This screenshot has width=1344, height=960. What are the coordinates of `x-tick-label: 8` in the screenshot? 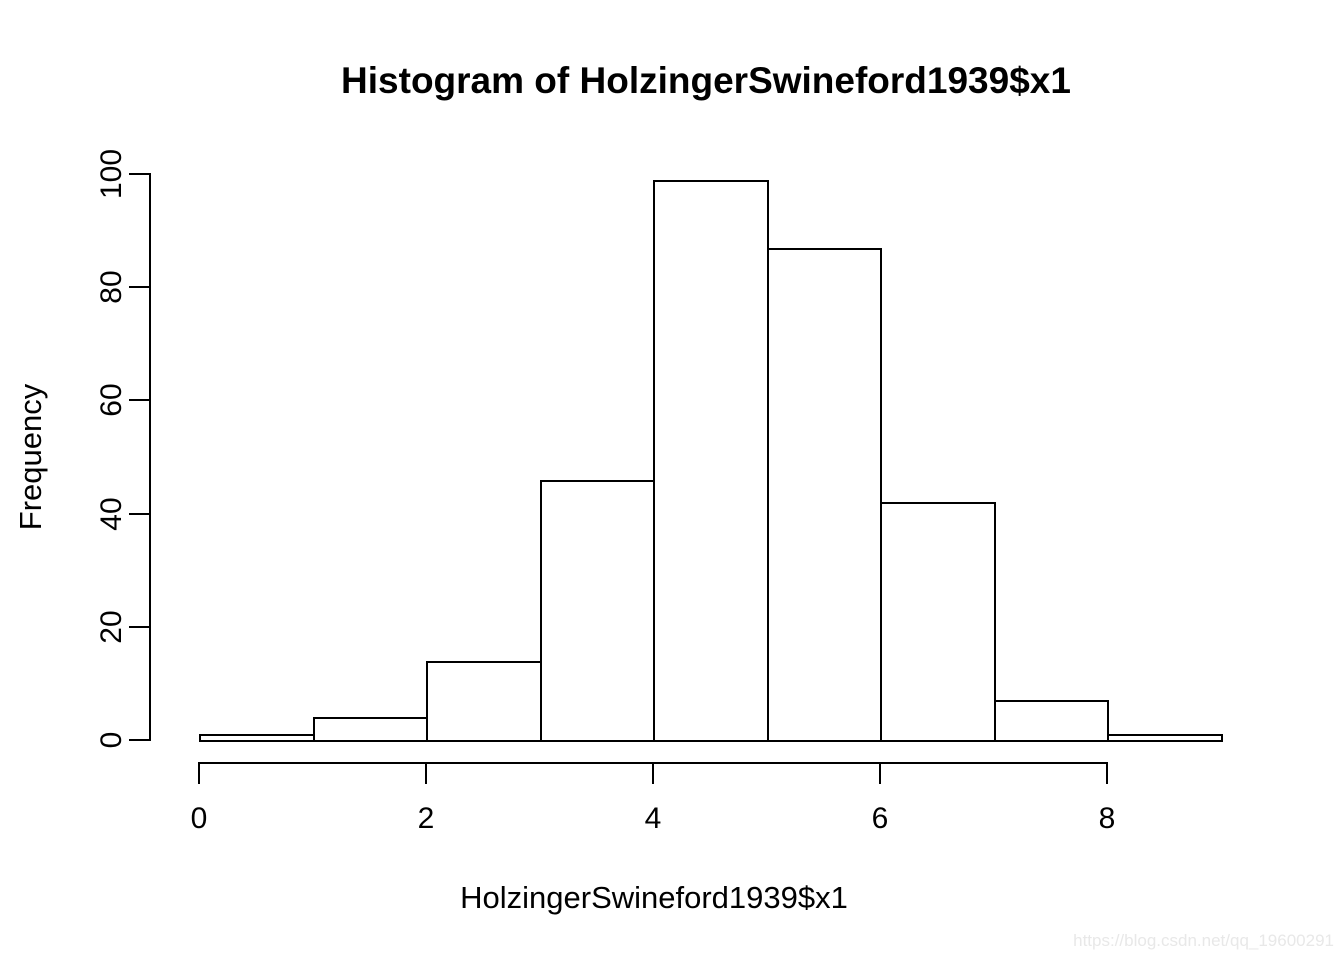 It's located at (1107, 818).